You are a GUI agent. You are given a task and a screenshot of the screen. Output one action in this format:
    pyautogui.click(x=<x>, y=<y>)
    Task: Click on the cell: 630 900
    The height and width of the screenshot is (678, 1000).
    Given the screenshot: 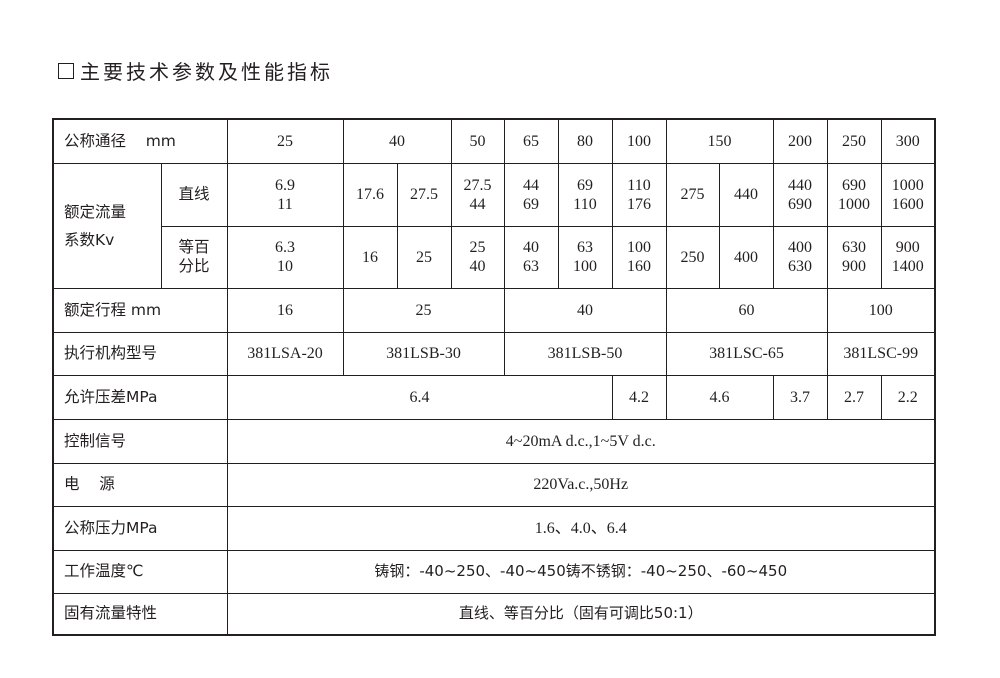 What is the action you would take?
    pyautogui.click(x=854, y=257)
    